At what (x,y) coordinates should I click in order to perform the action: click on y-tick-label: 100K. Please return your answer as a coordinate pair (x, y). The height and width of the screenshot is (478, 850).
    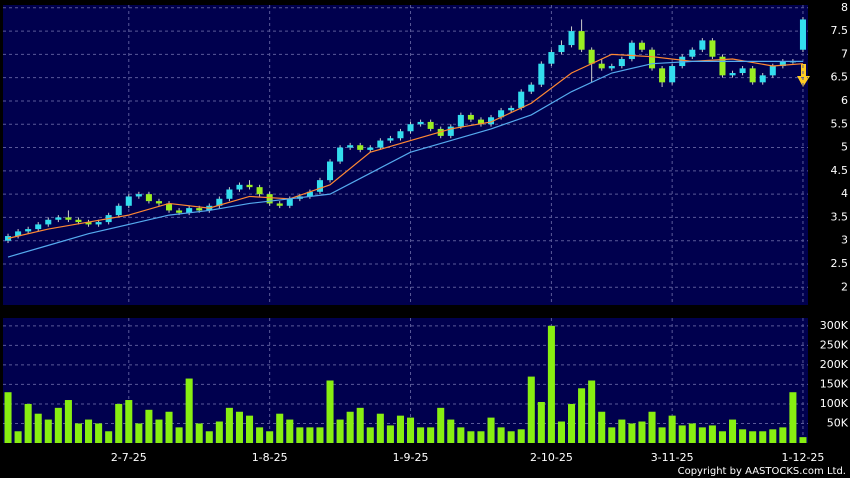
    Looking at the image, I should click on (834, 403).